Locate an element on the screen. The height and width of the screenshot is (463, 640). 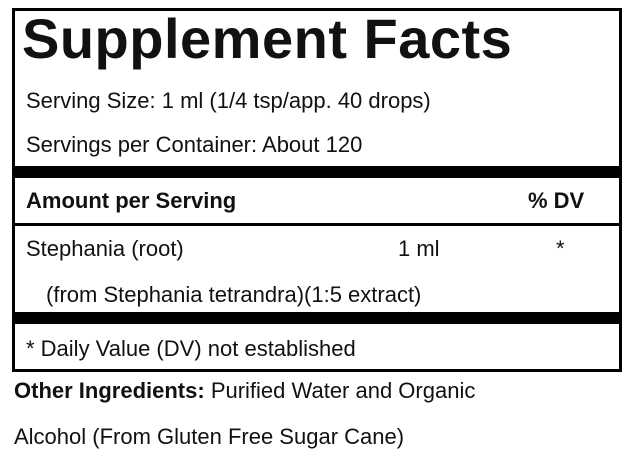
rule is located at coordinates (317, 224).